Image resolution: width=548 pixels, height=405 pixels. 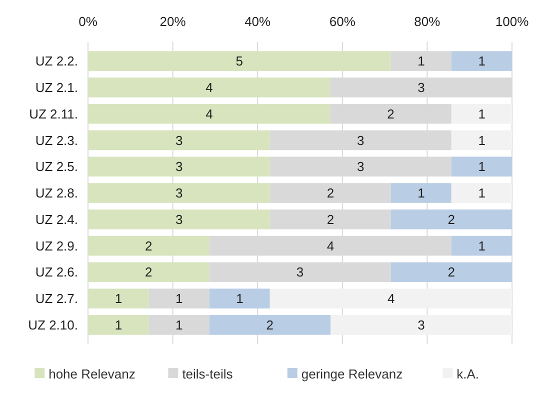 I want to click on legend-label: hohe Relevanz, so click(x=92, y=374).